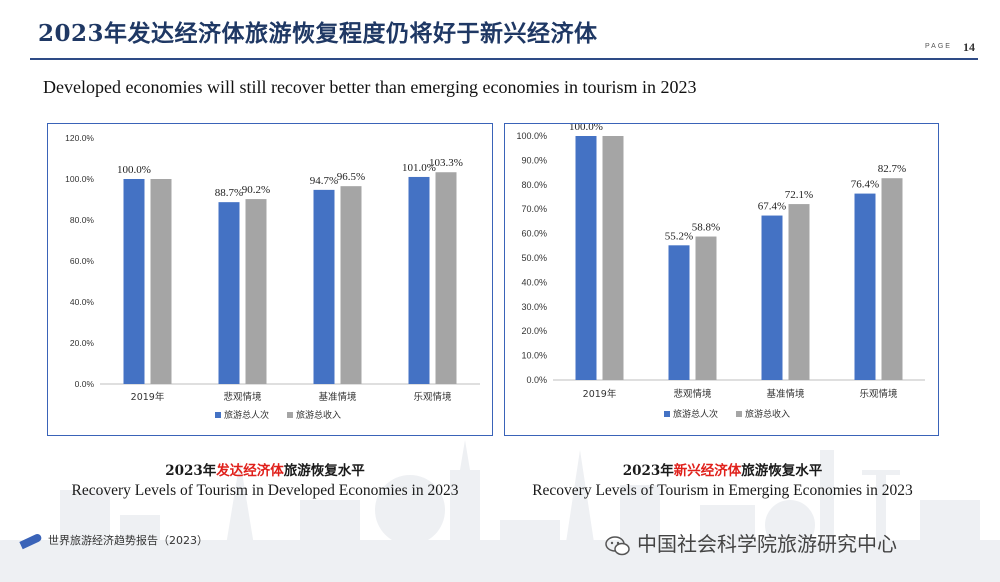 The height and width of the screenshot is (582, 1000). Describe the element at coordinates (706, 228) in the screenshot. I see `data-label: 58.8%` at that location.